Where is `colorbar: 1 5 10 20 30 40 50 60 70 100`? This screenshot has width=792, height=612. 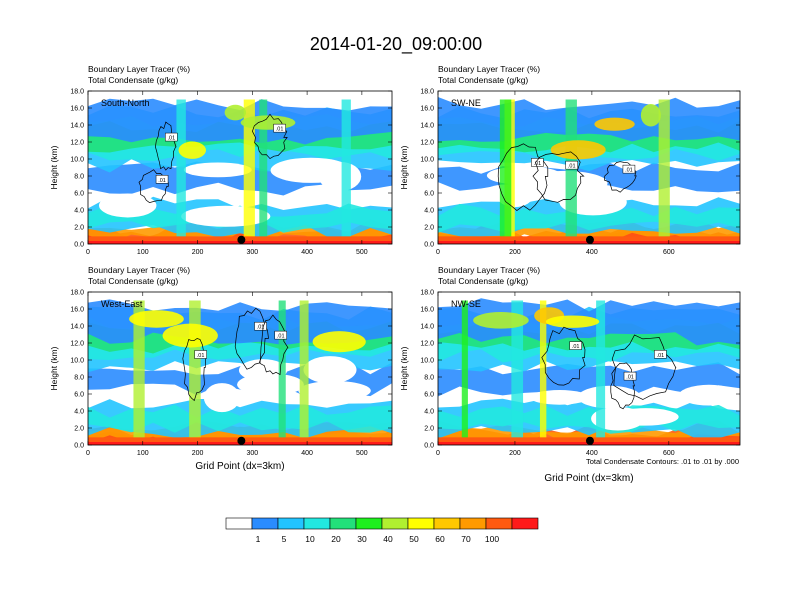
colorbar: 1 5 10 20 30 40 50 60 70 100 is located at coordinates (382, 530).